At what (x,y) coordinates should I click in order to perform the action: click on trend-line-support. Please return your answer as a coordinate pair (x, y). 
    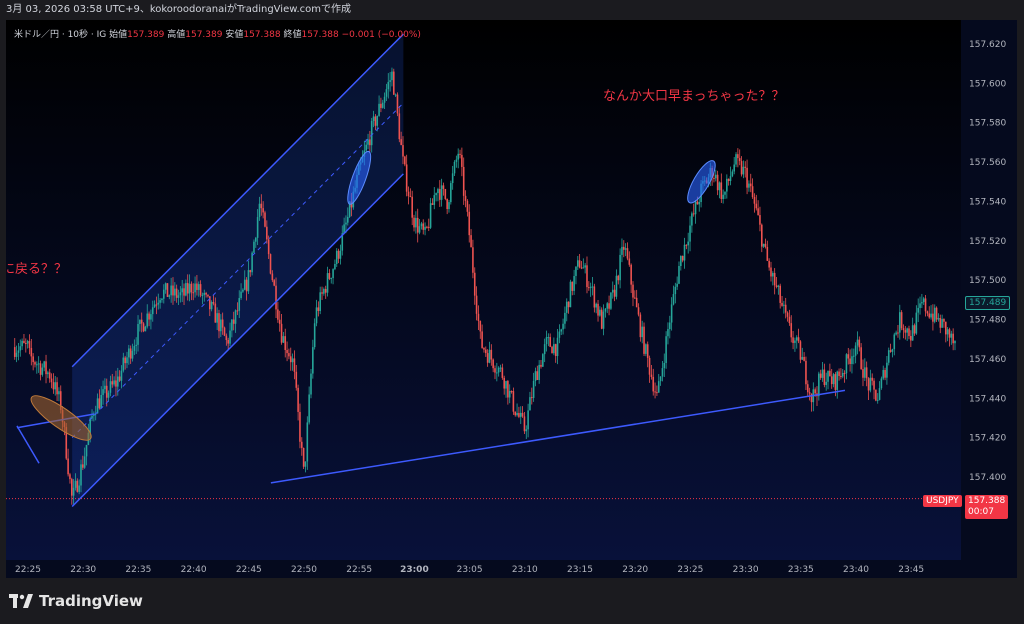
    Looking at the image, I should click on (558, 436).